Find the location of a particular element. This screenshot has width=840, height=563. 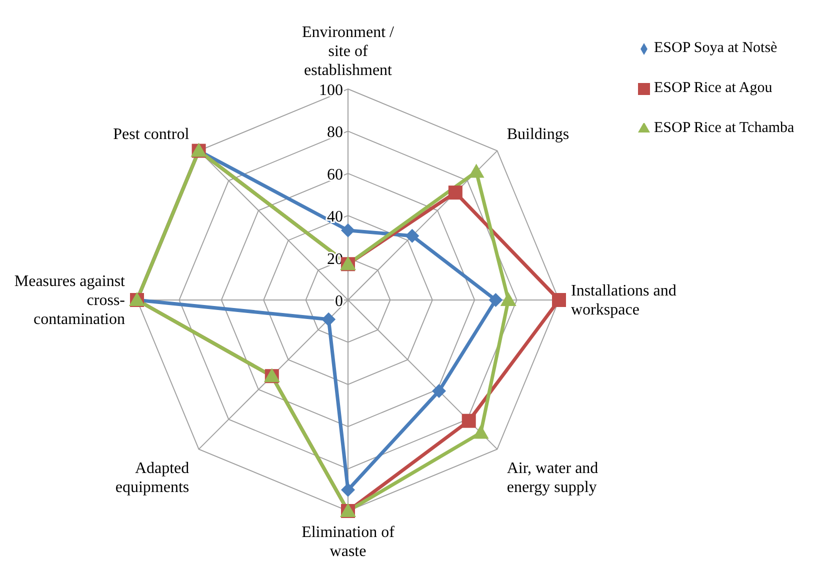

spoke-label: Measures against cross-contamination is located at coordinates (70, 300).